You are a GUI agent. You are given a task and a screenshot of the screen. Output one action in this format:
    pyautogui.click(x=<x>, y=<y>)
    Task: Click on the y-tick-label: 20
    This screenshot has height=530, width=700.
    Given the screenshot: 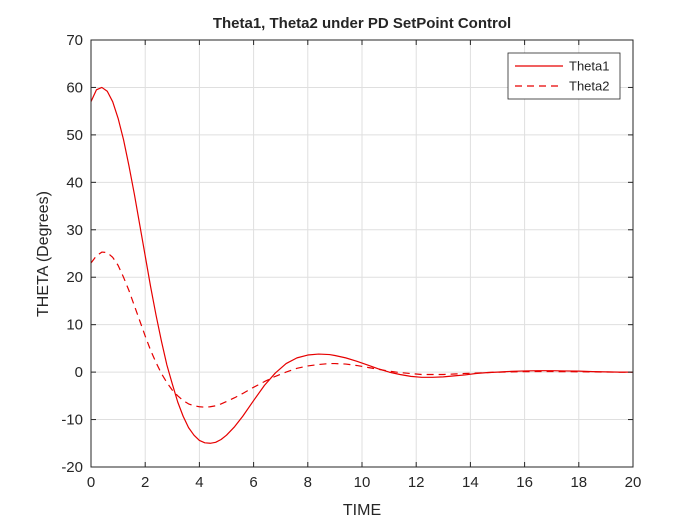 What is the action you would take?
    pyautogui.click(x=74, y=277)
    